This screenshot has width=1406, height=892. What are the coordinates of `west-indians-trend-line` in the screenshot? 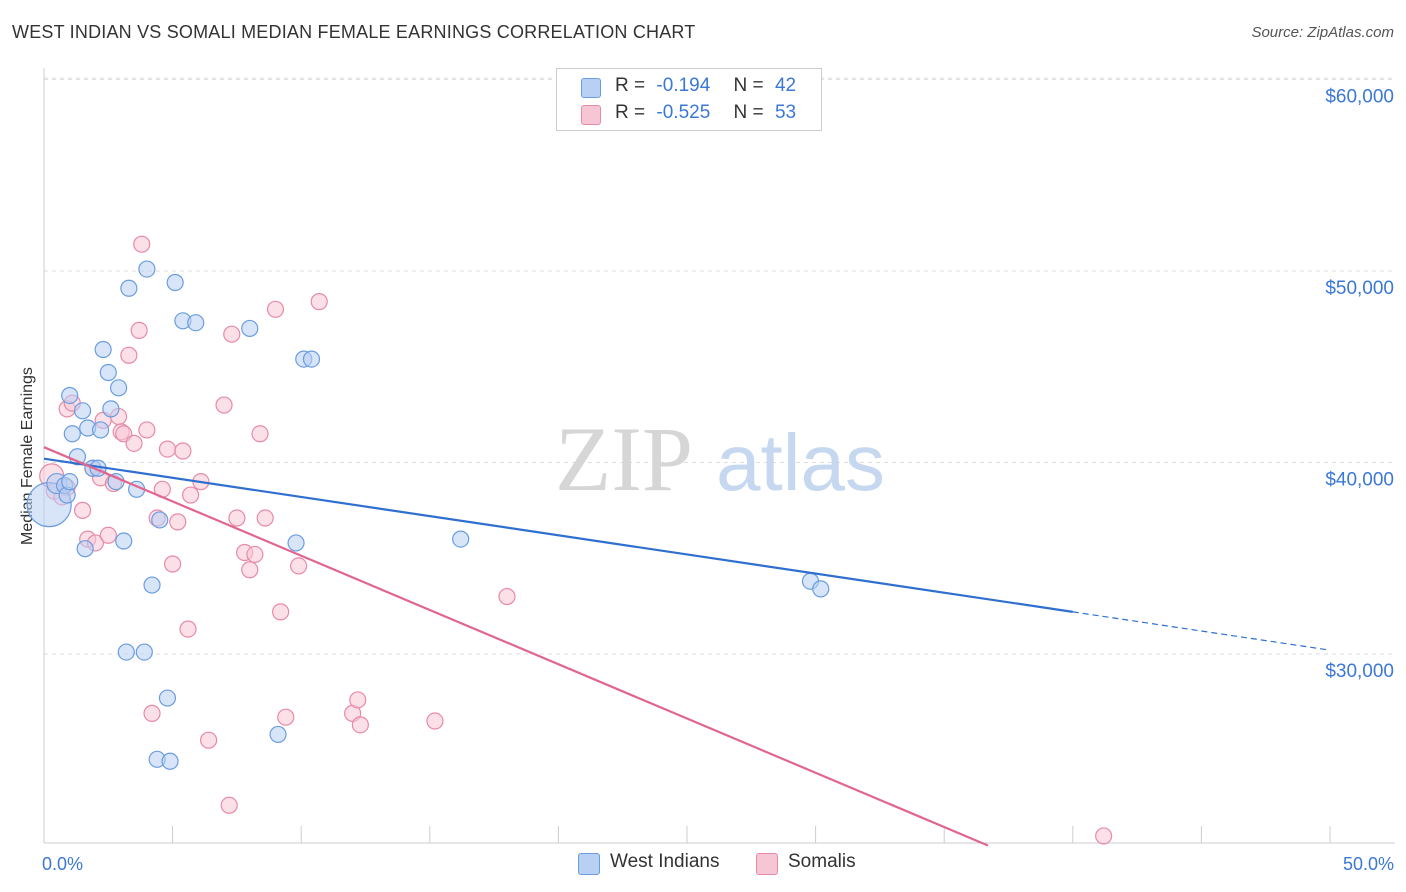 It's located at (558, 535).